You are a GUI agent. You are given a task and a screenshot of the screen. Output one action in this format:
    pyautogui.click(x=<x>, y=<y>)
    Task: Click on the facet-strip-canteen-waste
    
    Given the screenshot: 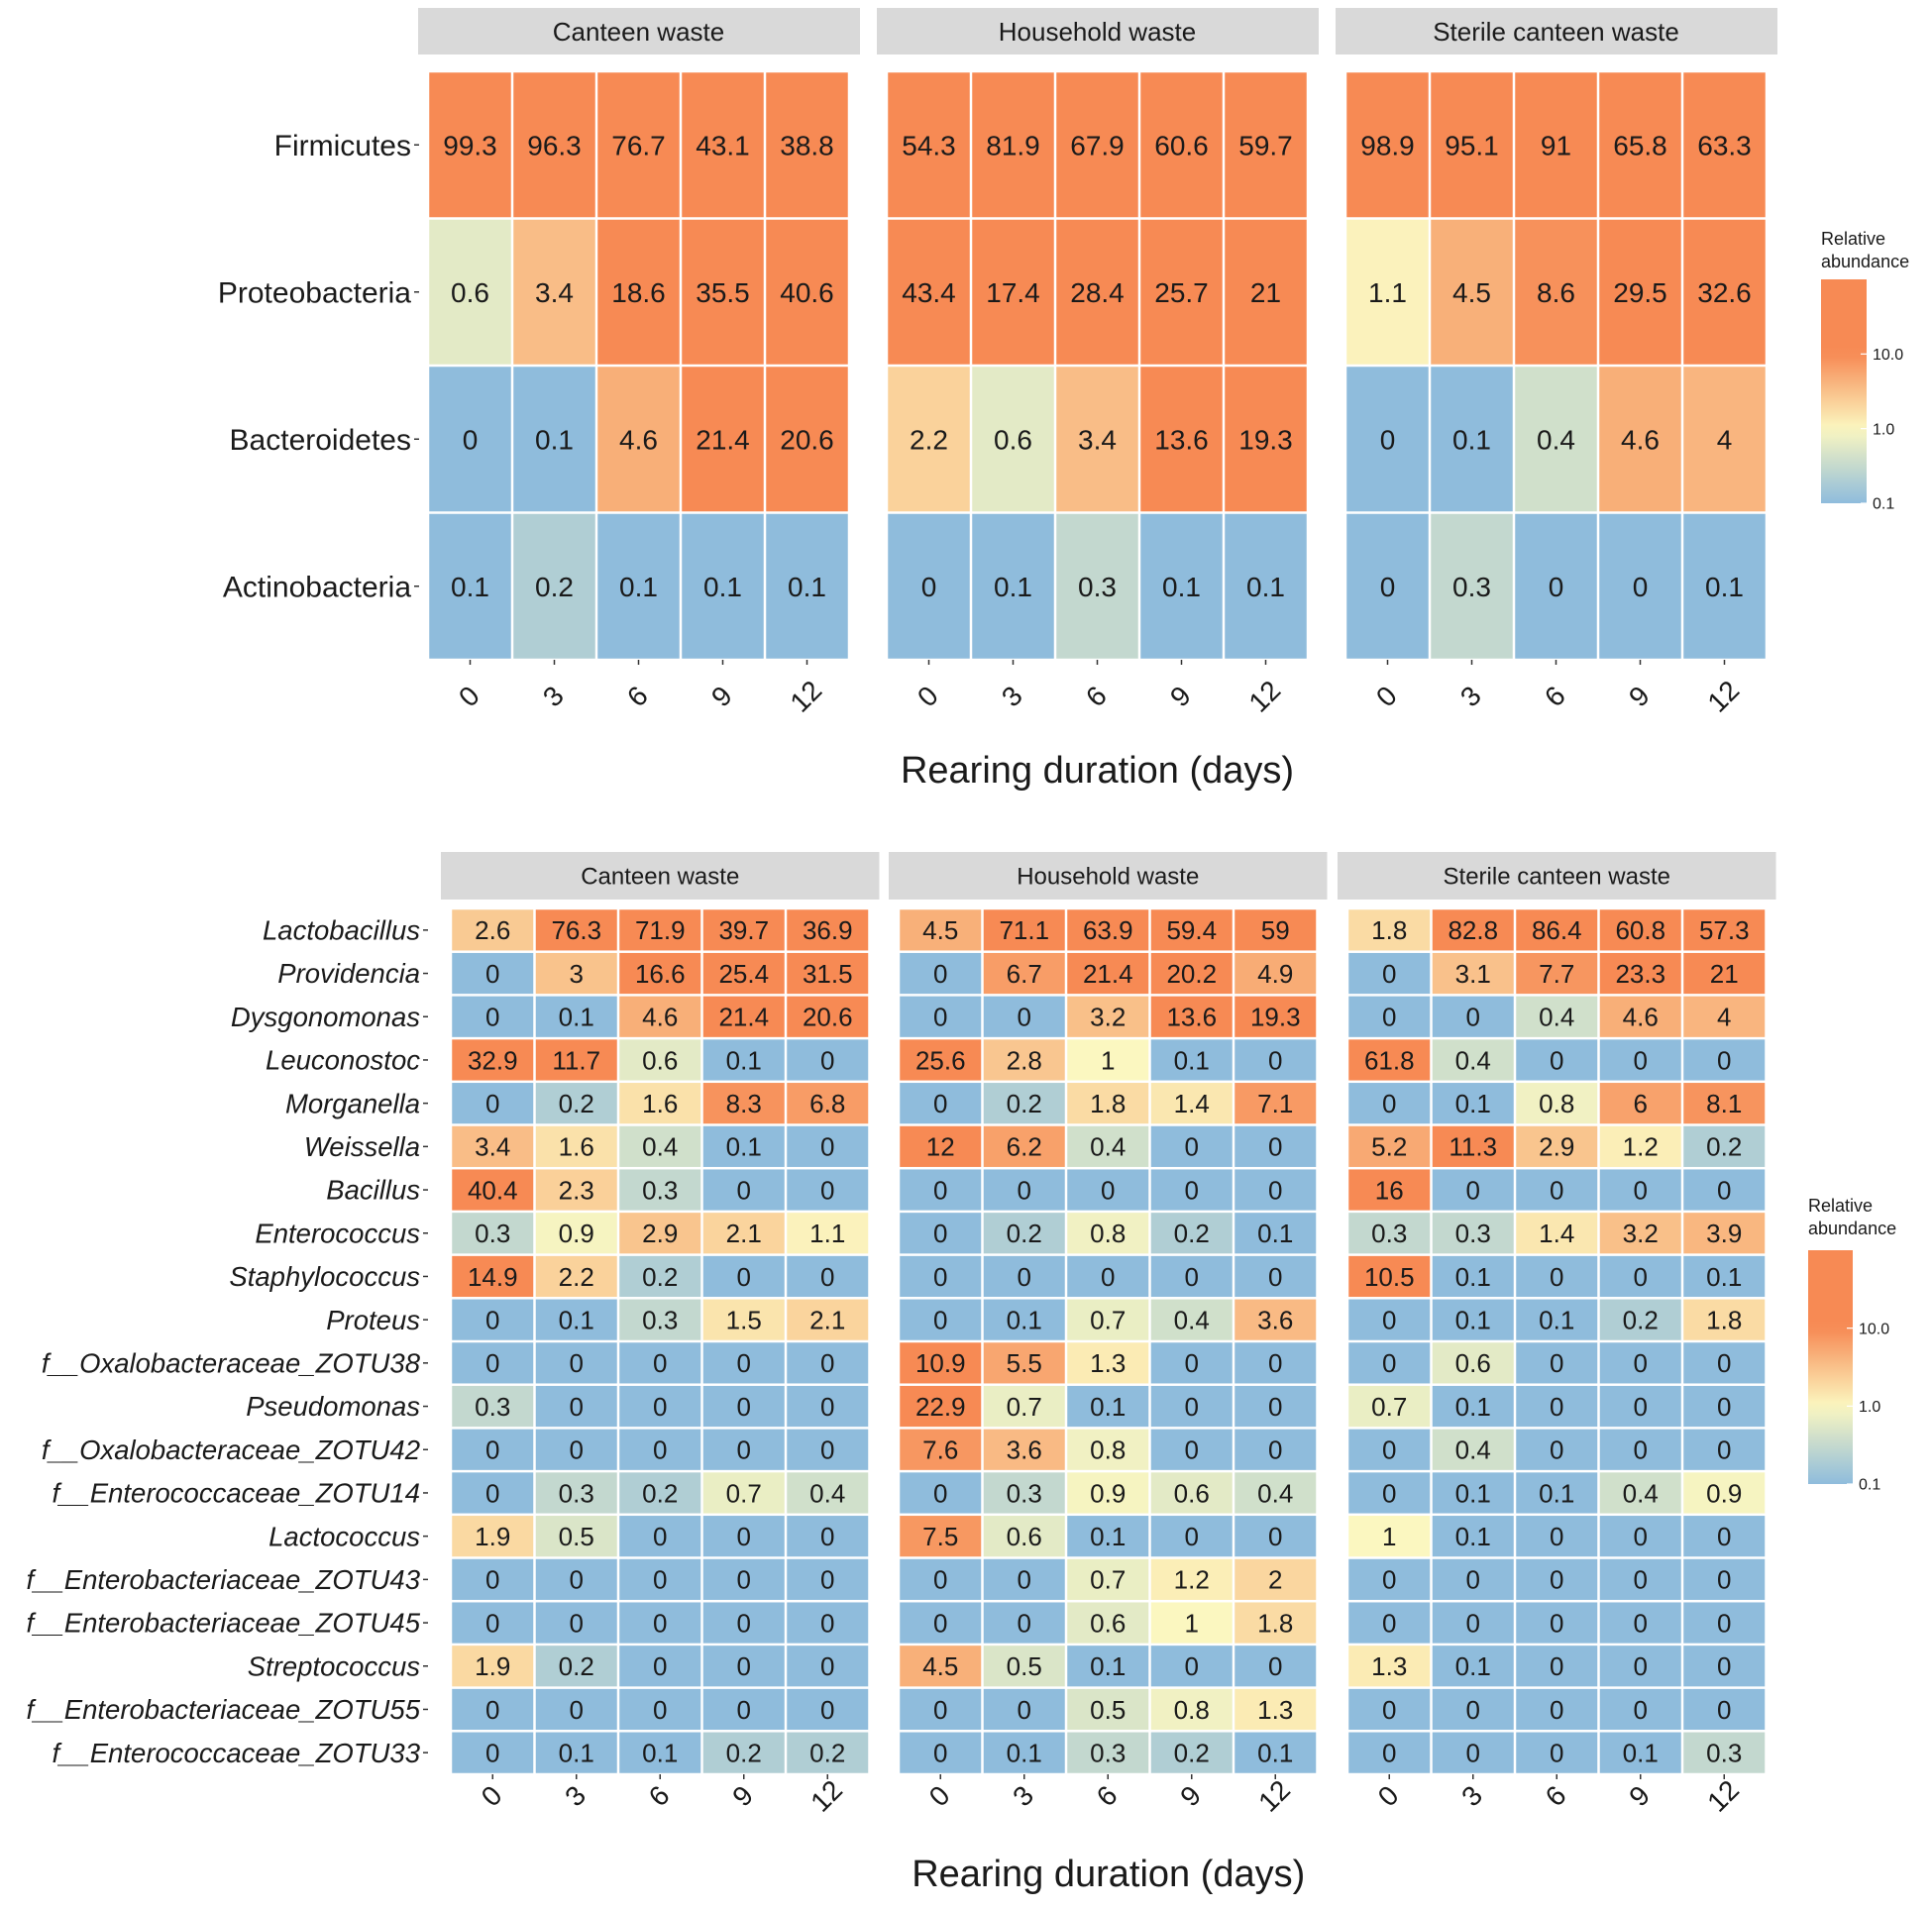 What is the action you would take?
    pyautogui.click(x=660, y=876)
    